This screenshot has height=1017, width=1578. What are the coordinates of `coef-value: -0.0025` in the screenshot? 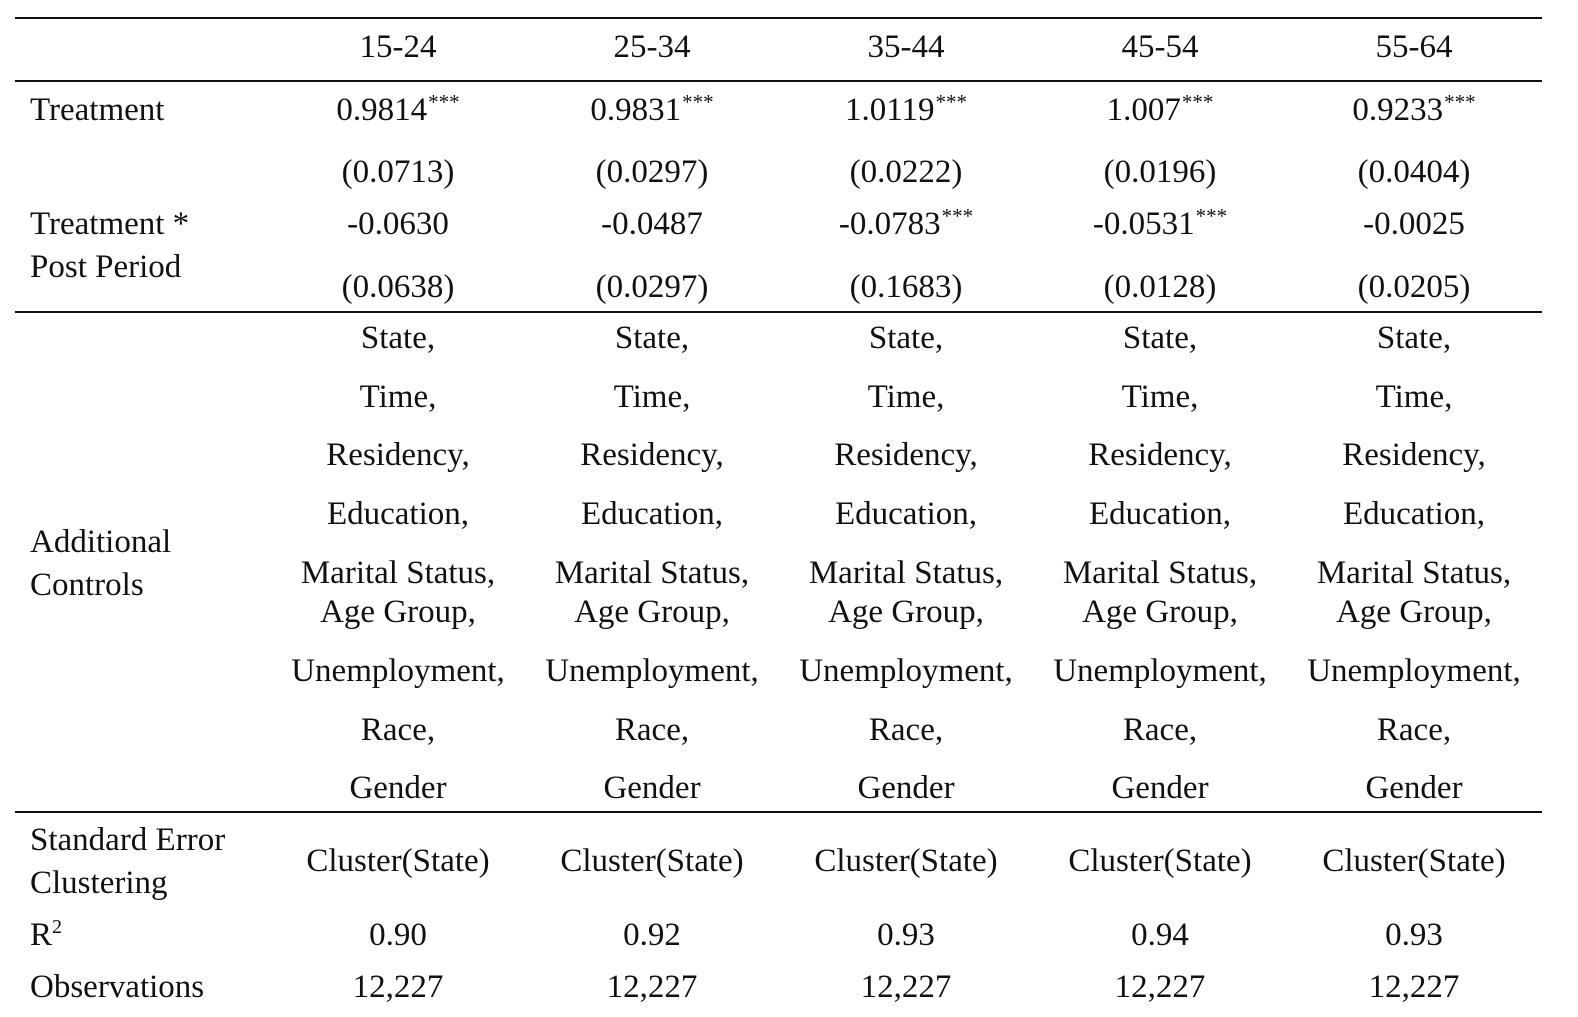 It's located at (1414, 224).